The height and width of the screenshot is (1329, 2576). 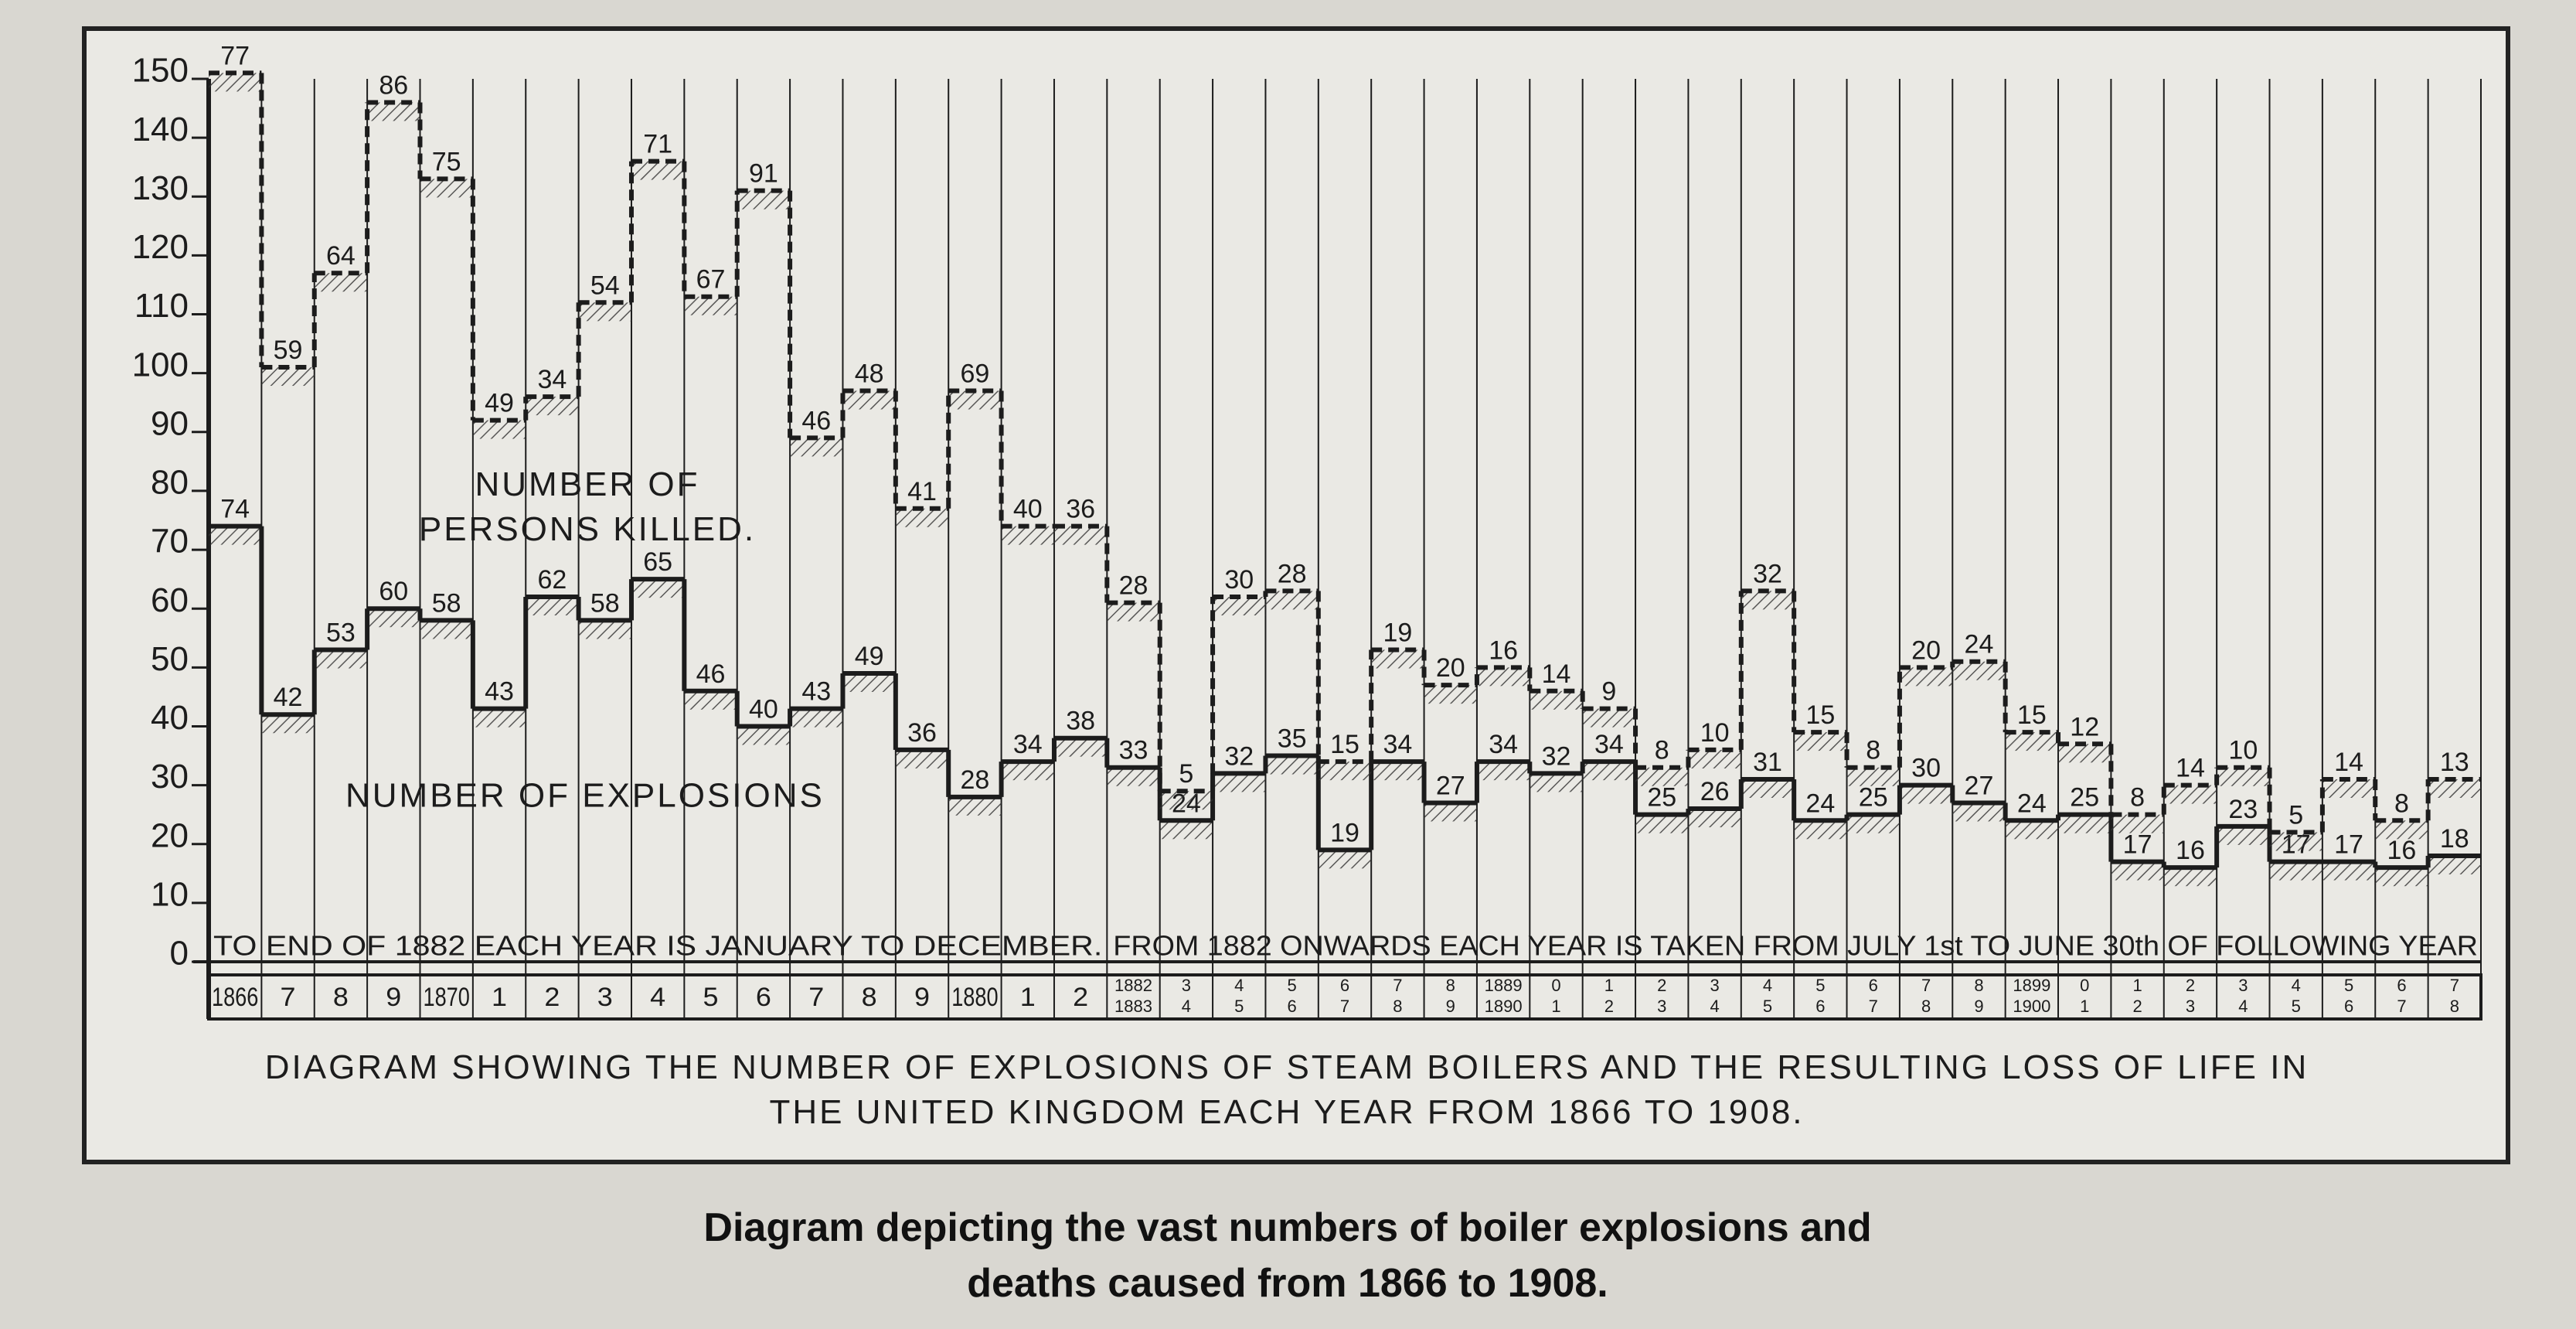 I want to click on x-tick-label: 1, so click(x=1028, y=997).